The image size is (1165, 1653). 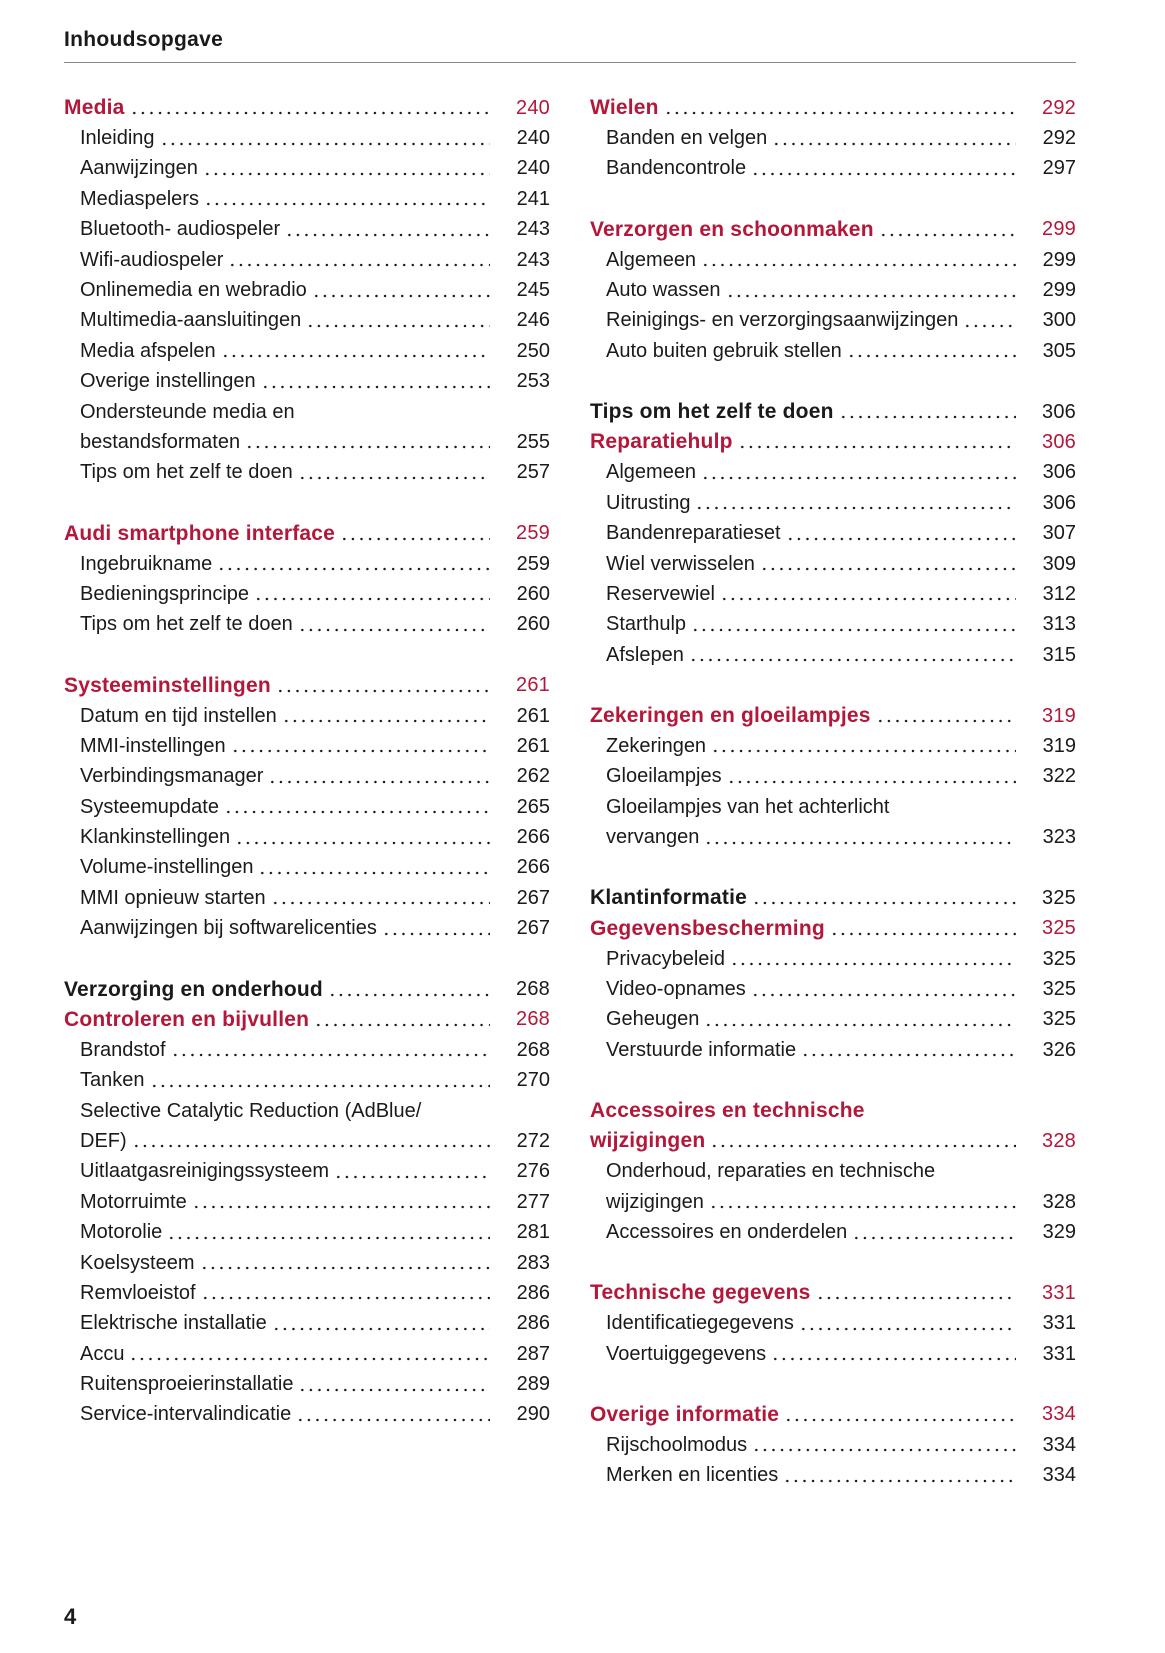 What do you see at coordinates (833, 1232) in the screenshot?
I see `toc-entry: Accessoires en onderdelen 329` at bounding box center [833, 1232].